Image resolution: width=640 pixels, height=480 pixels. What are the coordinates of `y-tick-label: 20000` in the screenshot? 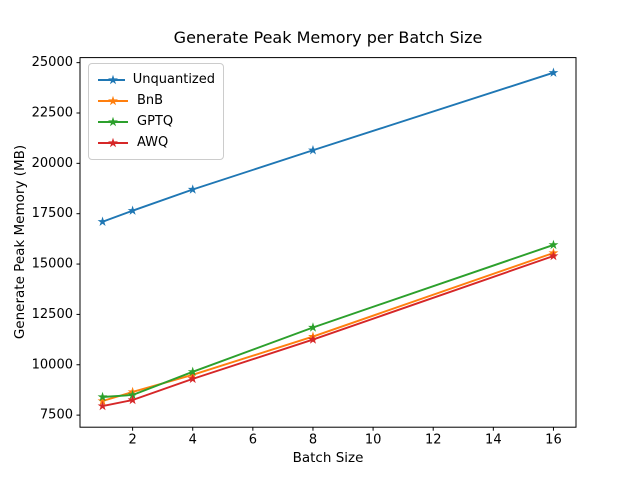 It's located at (52, 163).